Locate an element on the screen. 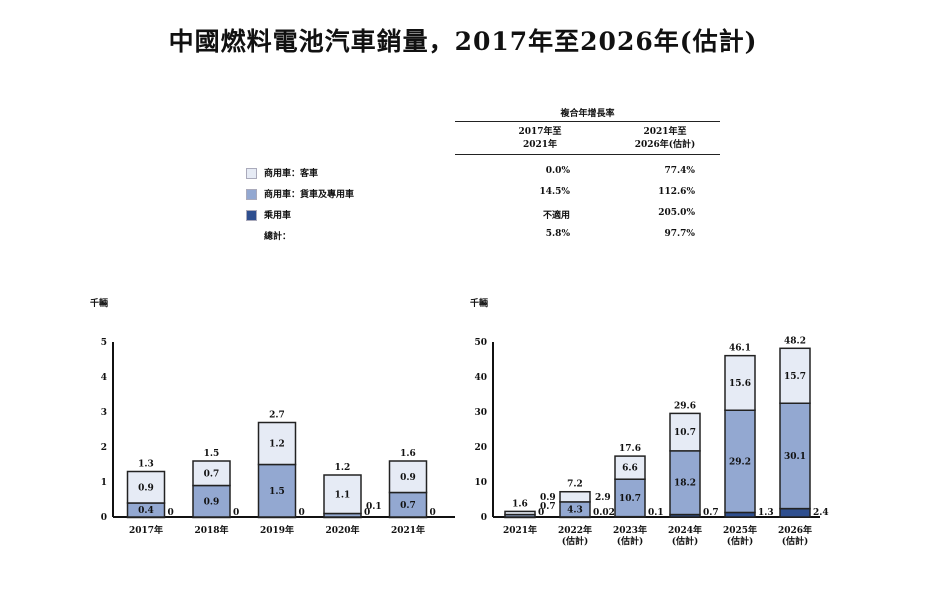 This screenshot has height=594, width=926. data-label: 30.1 is located at coordinates (795, 457).